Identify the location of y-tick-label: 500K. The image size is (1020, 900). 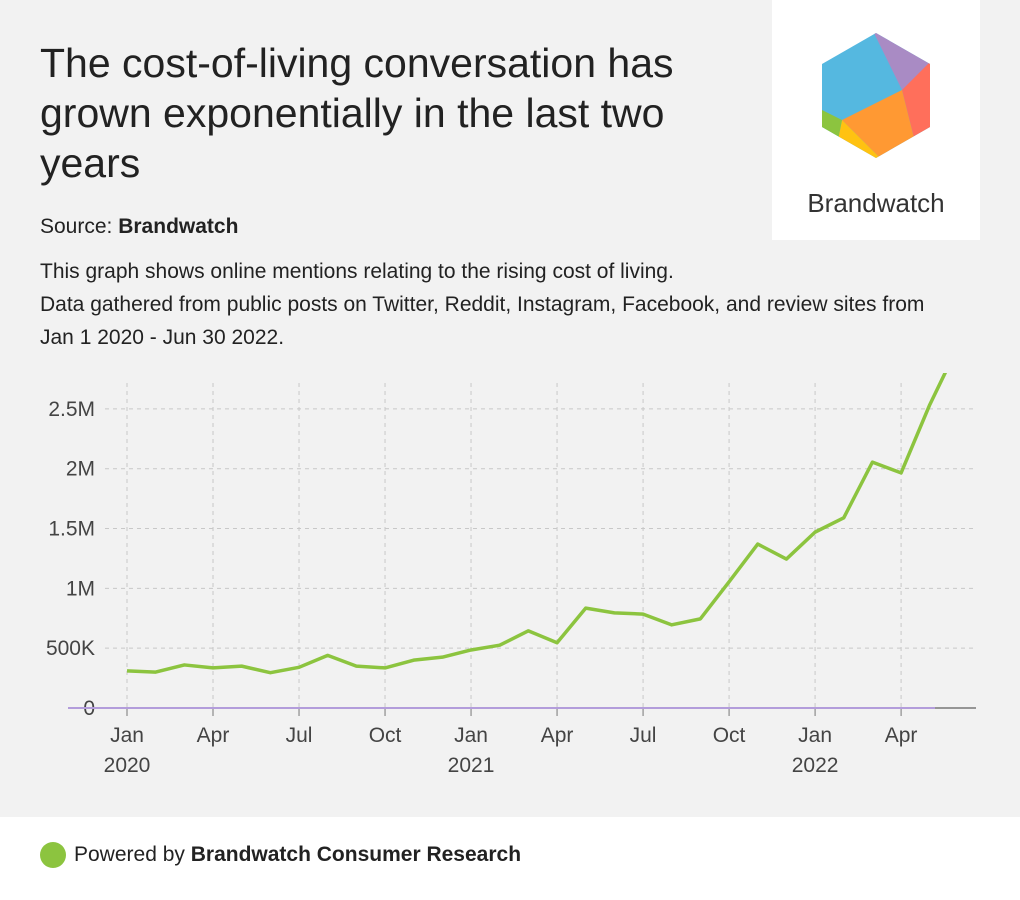
(70, 648).